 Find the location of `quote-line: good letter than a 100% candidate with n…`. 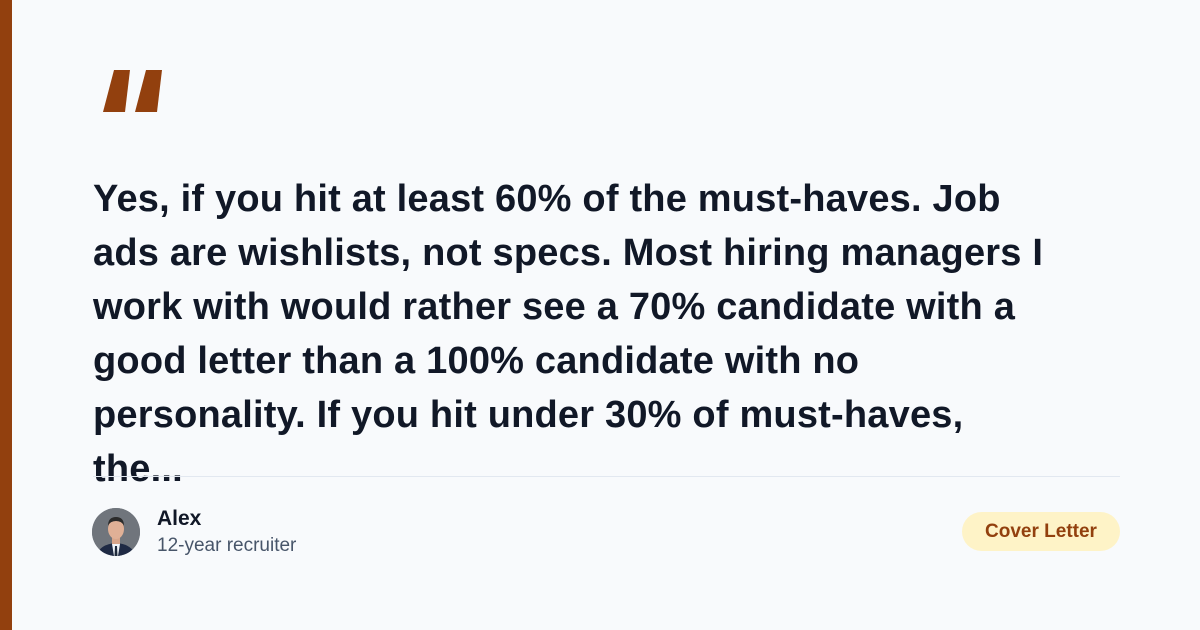

quote-line: good letter than a 100% candidate with n… is located at coordinates (476, 361).